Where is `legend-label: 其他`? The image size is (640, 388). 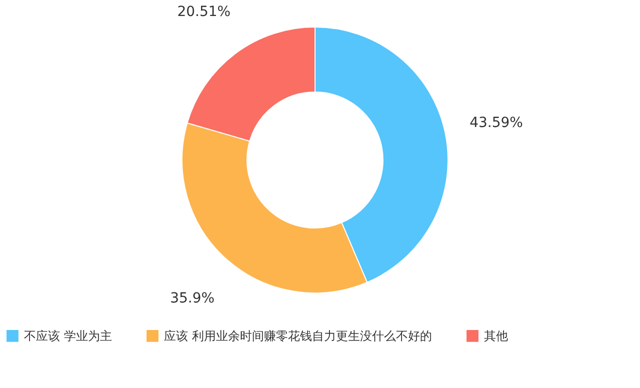
legend-label: 其他 is located at coordinates (496, 335).